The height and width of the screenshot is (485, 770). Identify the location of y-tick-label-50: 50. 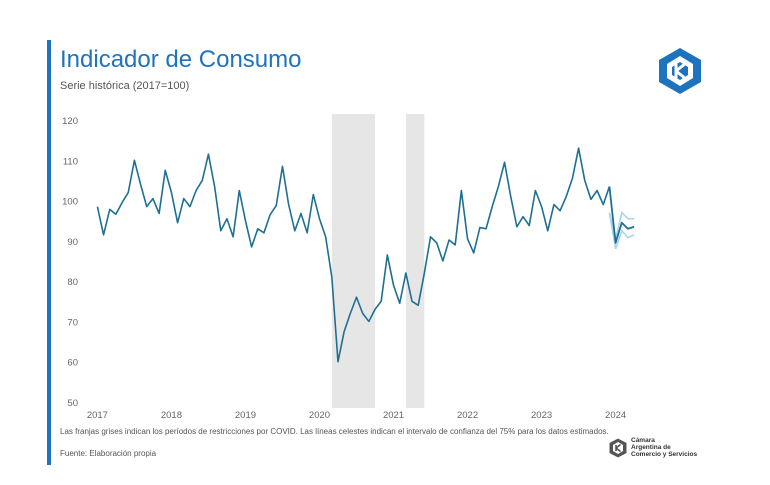
(72, 403).